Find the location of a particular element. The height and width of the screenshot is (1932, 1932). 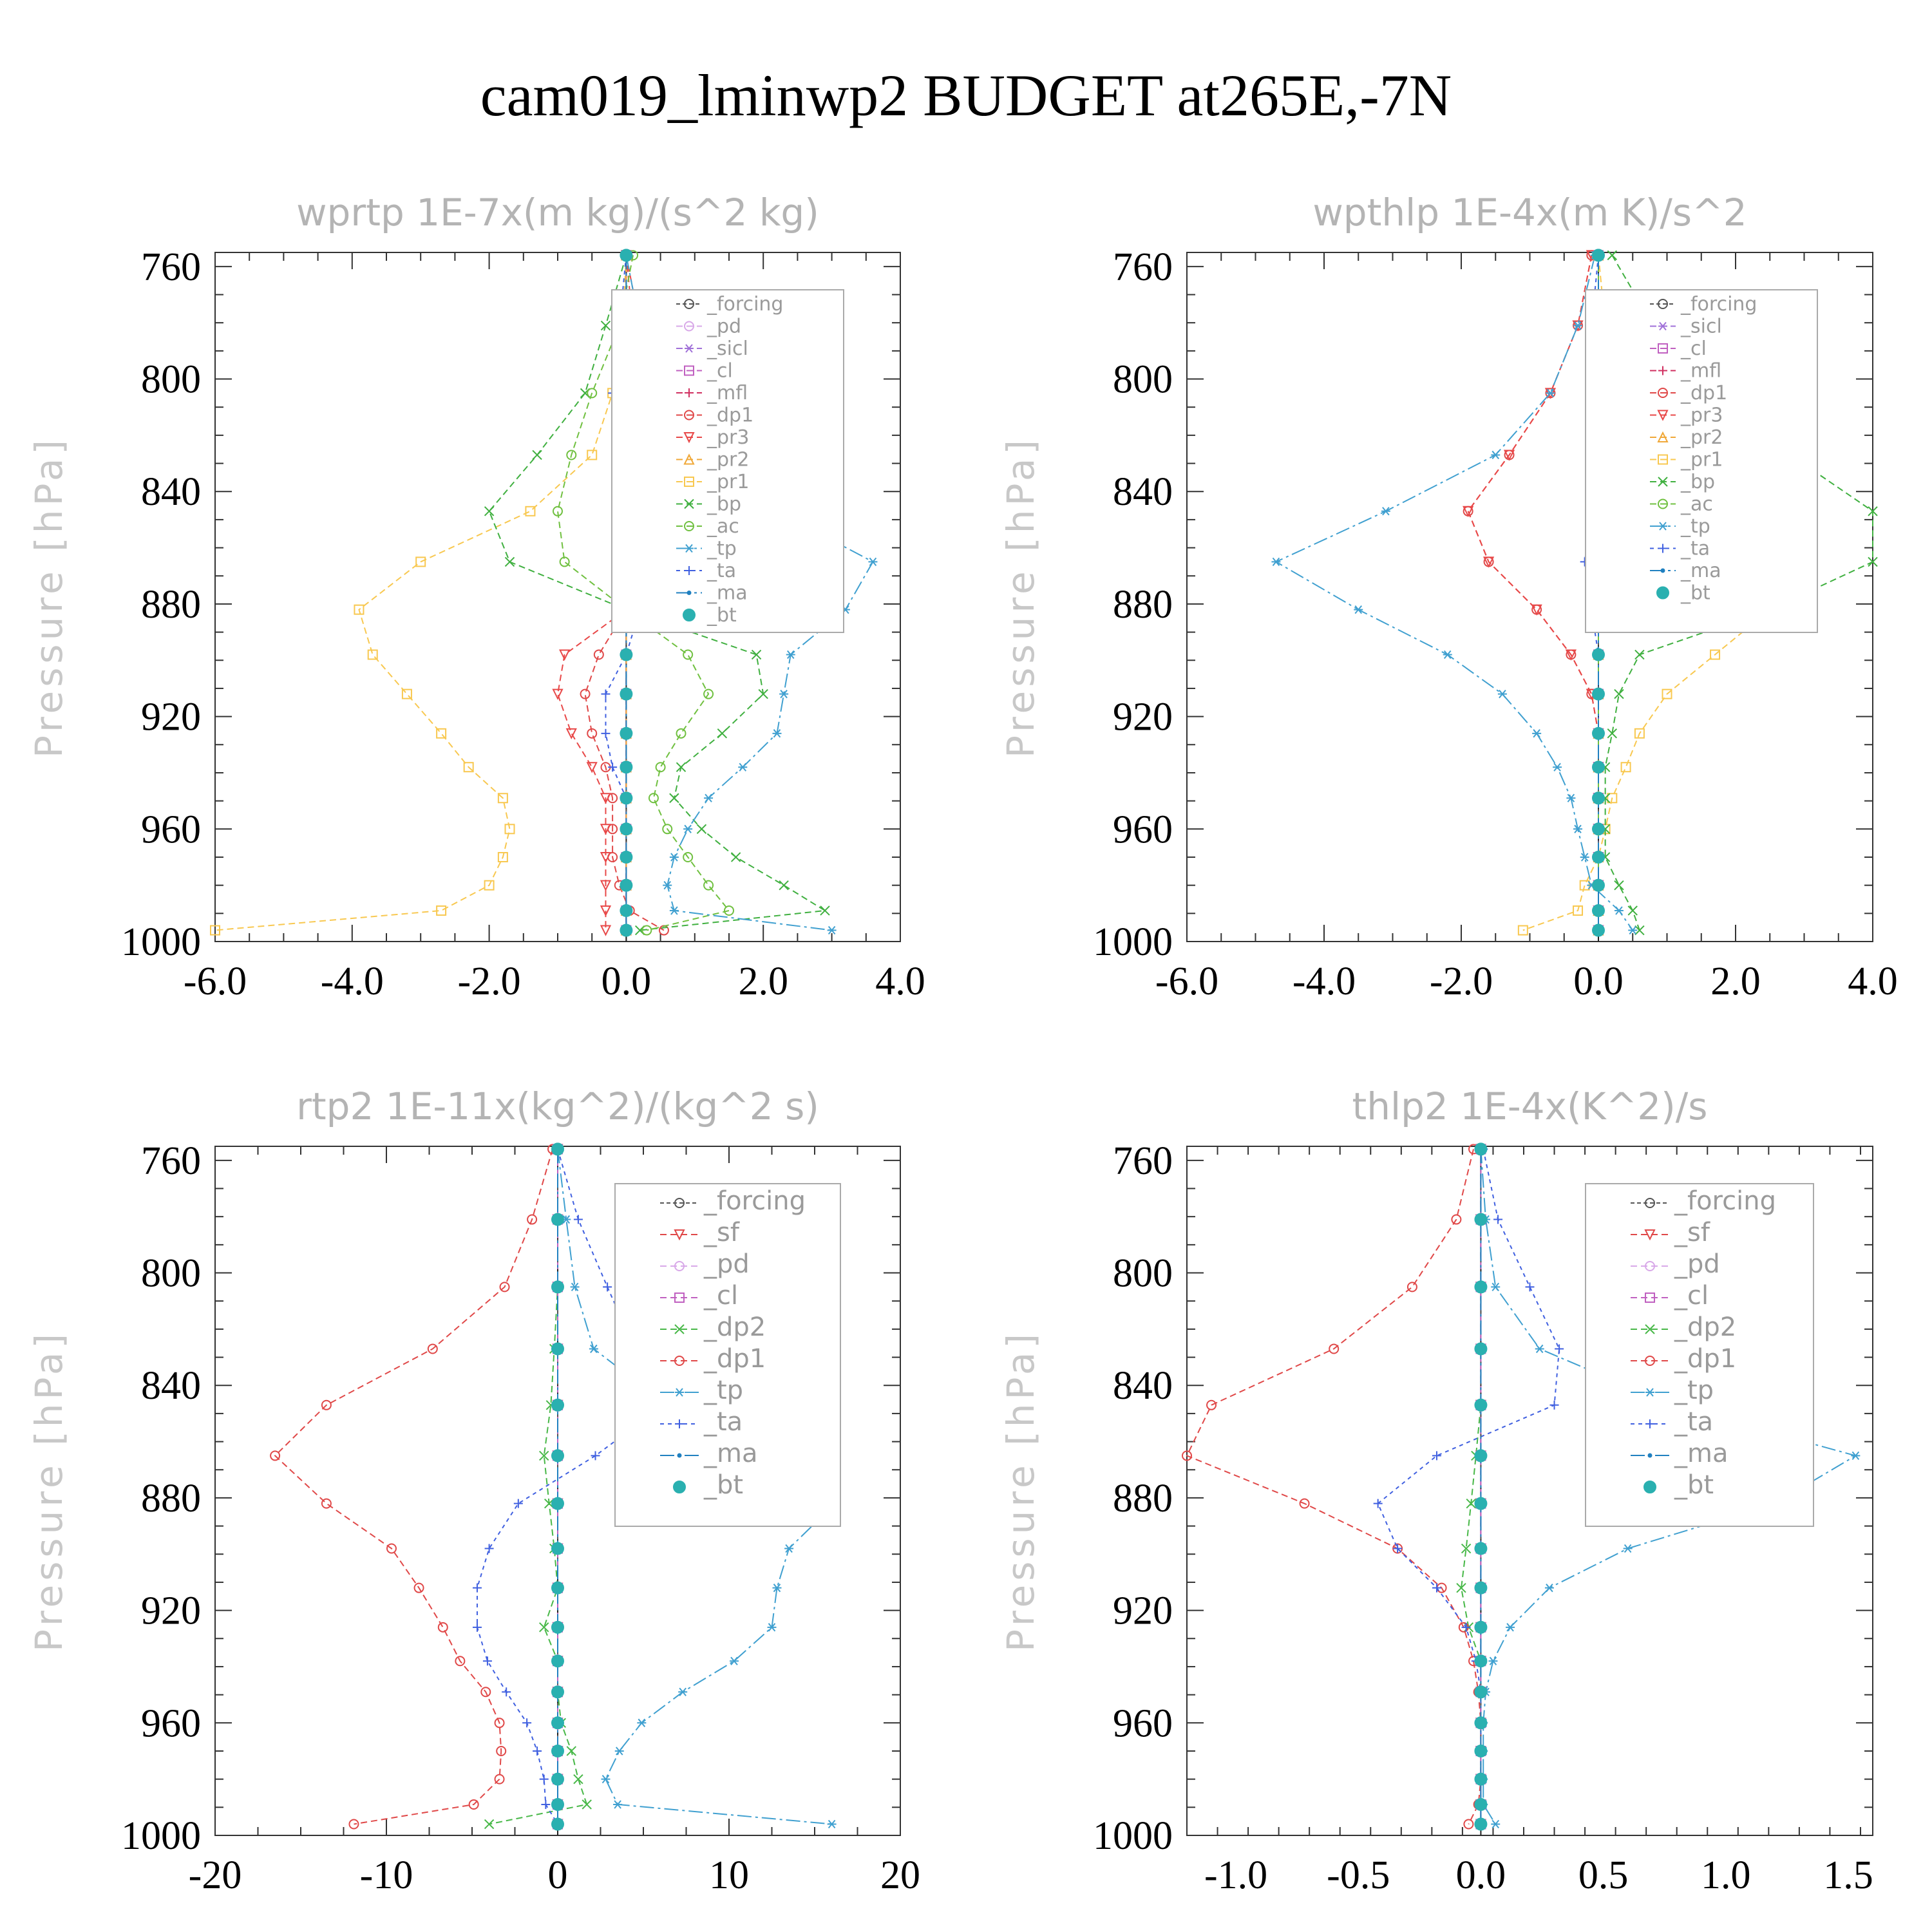

y-tick-label: 960 is located at coordinates (1143, 1723).